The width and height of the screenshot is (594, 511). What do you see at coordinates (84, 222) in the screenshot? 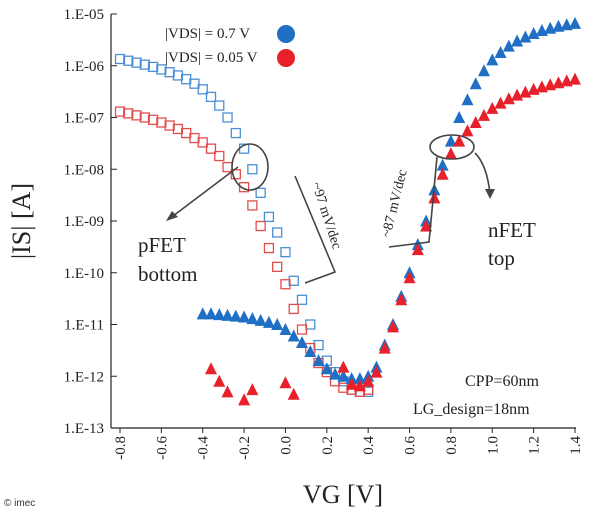
I see `y-tick-label: 1.E-09` at bounding box center [84, 222].